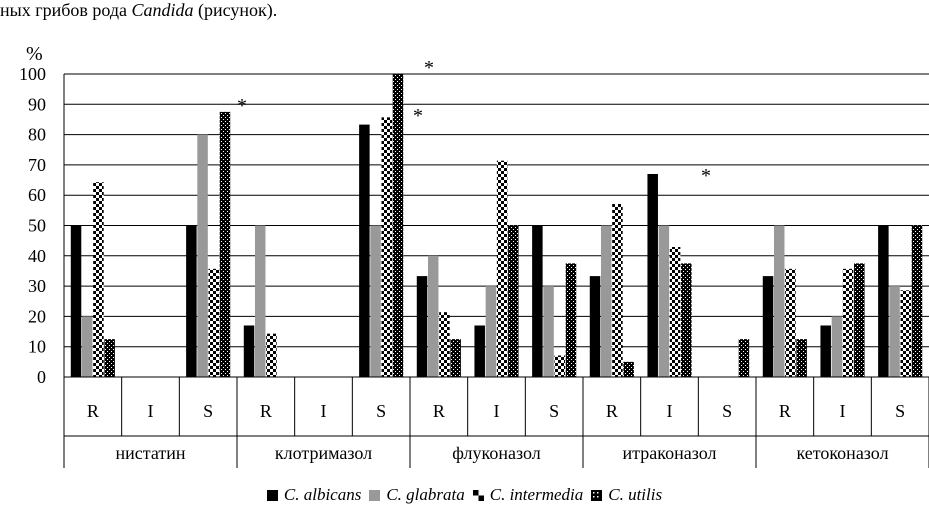 This screenshot has width=929, height=512. Describe the element at coordinates (37, 135) in the screenshot. I see `y-tick-label: 80` at that location.